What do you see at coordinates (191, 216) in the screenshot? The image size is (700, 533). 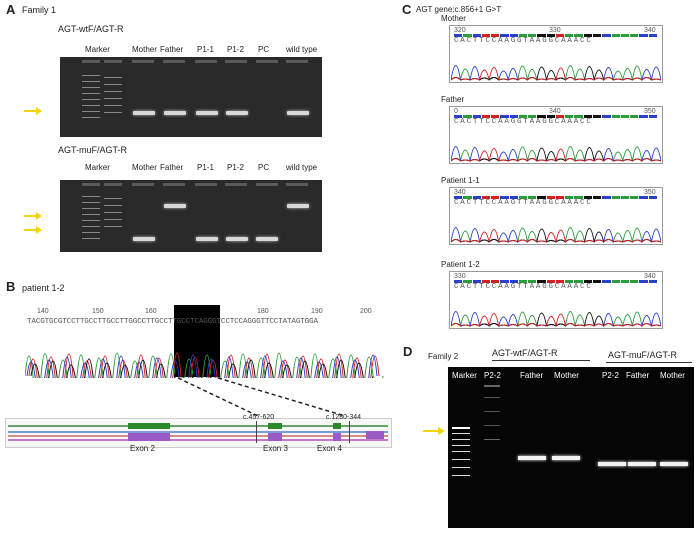 I see `gel2-image` at bounding box center [191, 216].